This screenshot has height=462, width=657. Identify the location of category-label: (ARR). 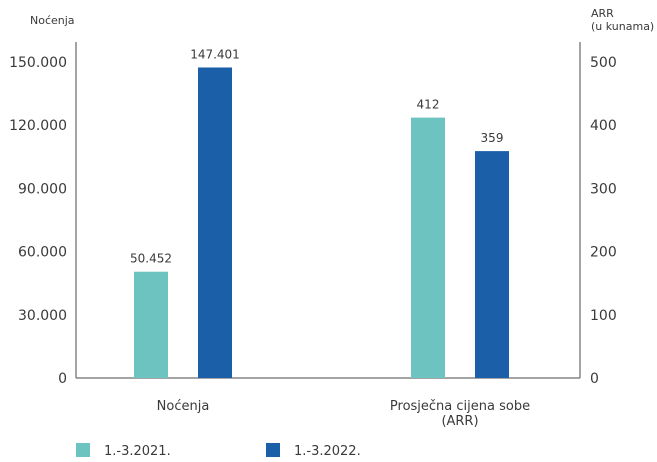
(459, 421).